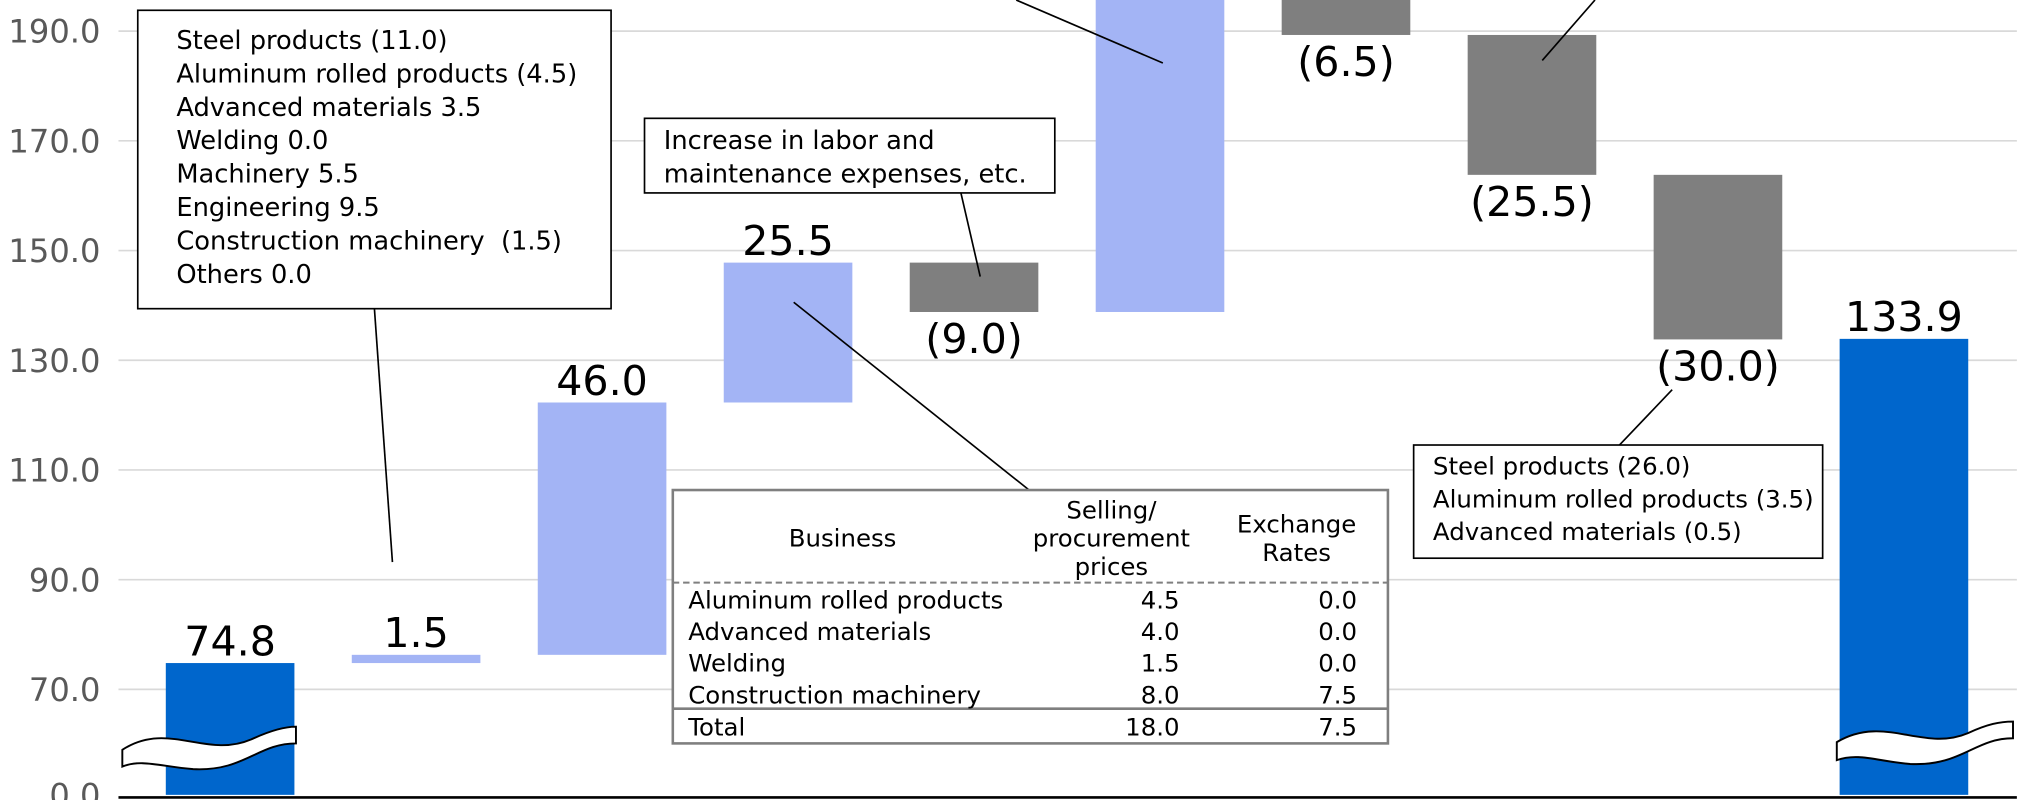 The image size is (2017, 800). What do you see at coordinates (1337, 694) in the screenshot?
I see `table-cell: 7.5` at bounding box center [1337, 694].